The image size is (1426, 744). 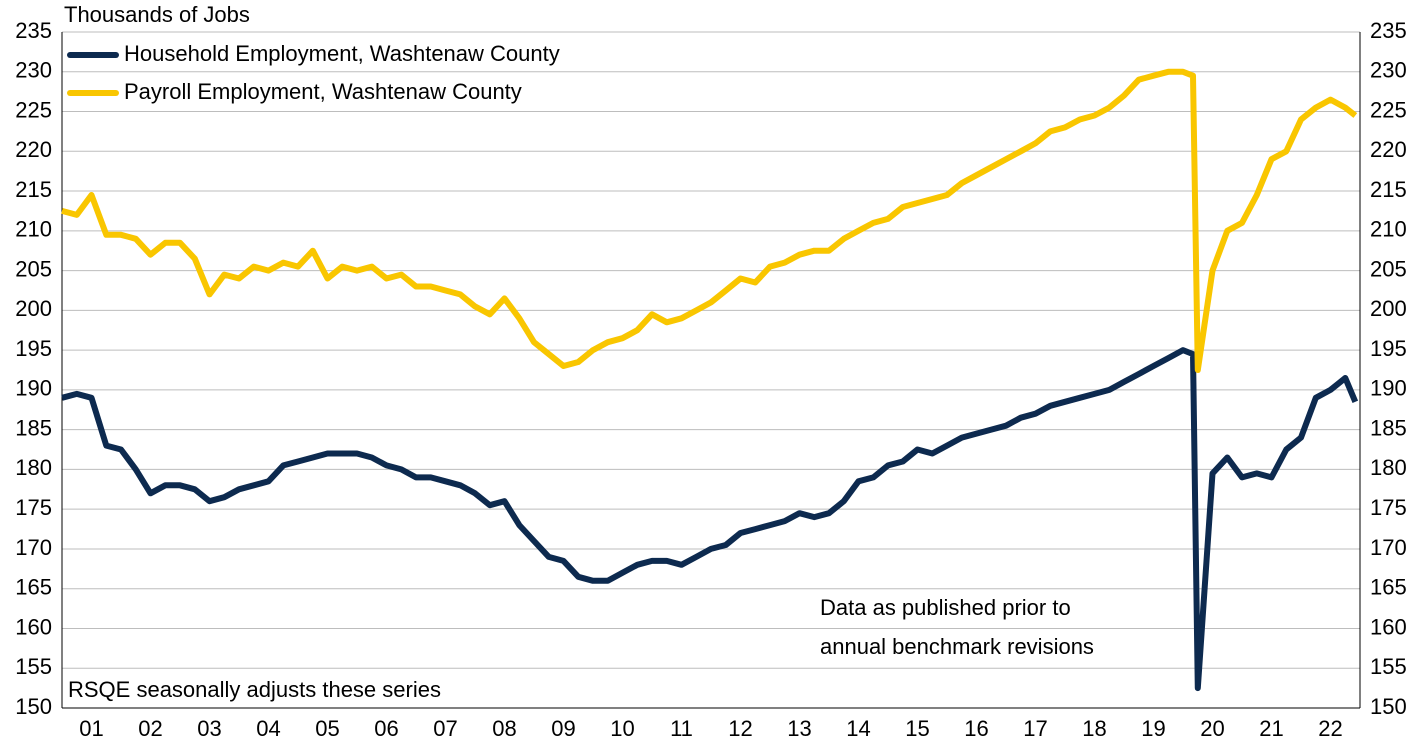 I want to click on y2-tick-label: 150, so click(x=1388, y=706).